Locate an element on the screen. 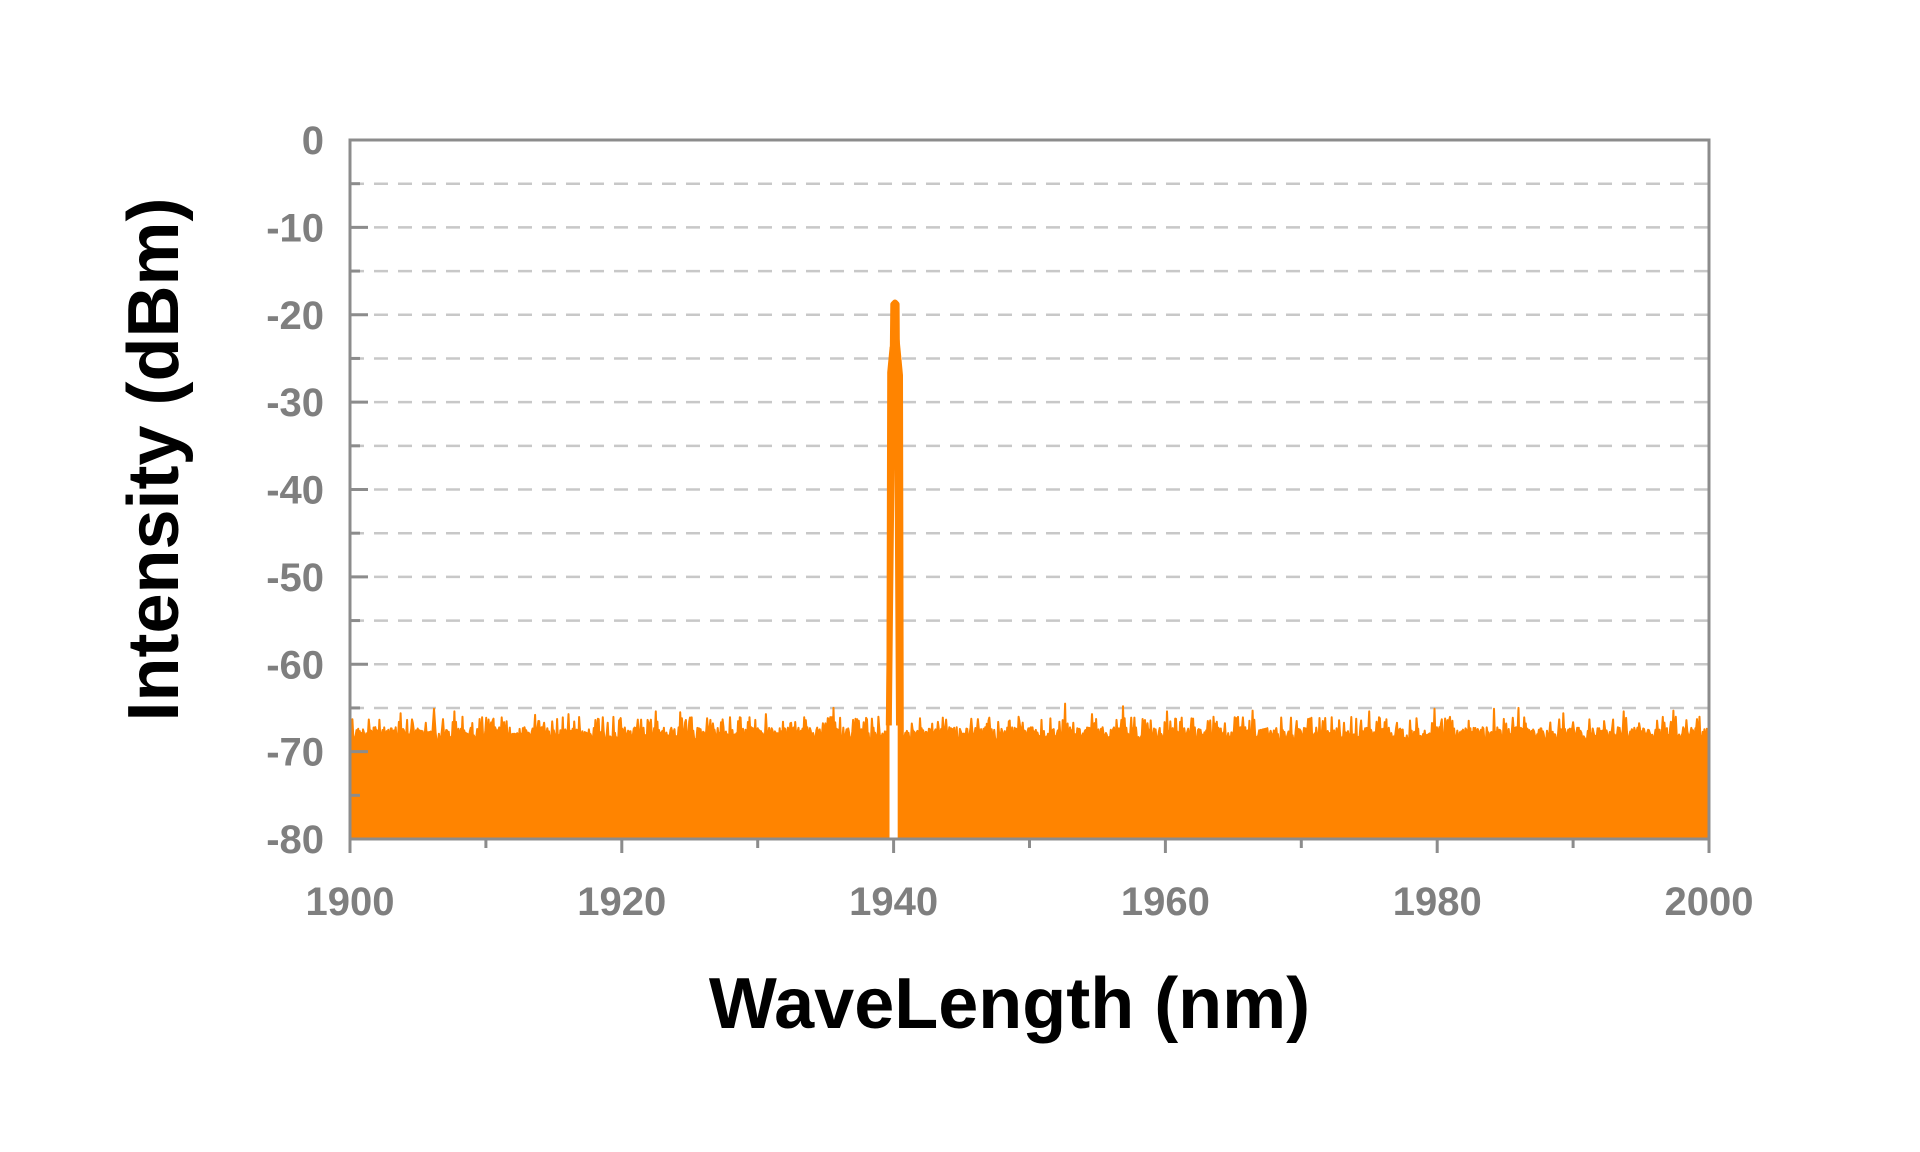  y-axis-title: Intensity (dBm) is located at coordinates (154, 459).